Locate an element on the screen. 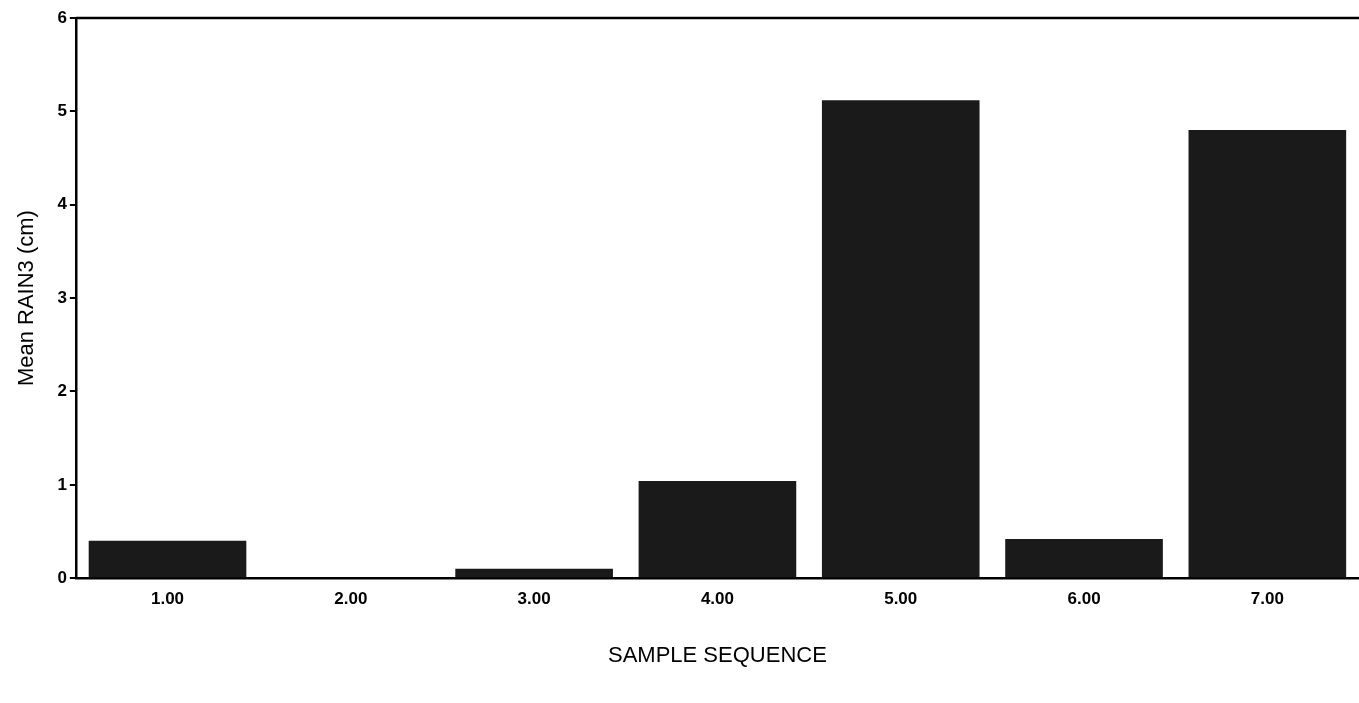 This screenshot has height=703, width=1359. y-tick-label: 1 is located at coordinates (62, 484).